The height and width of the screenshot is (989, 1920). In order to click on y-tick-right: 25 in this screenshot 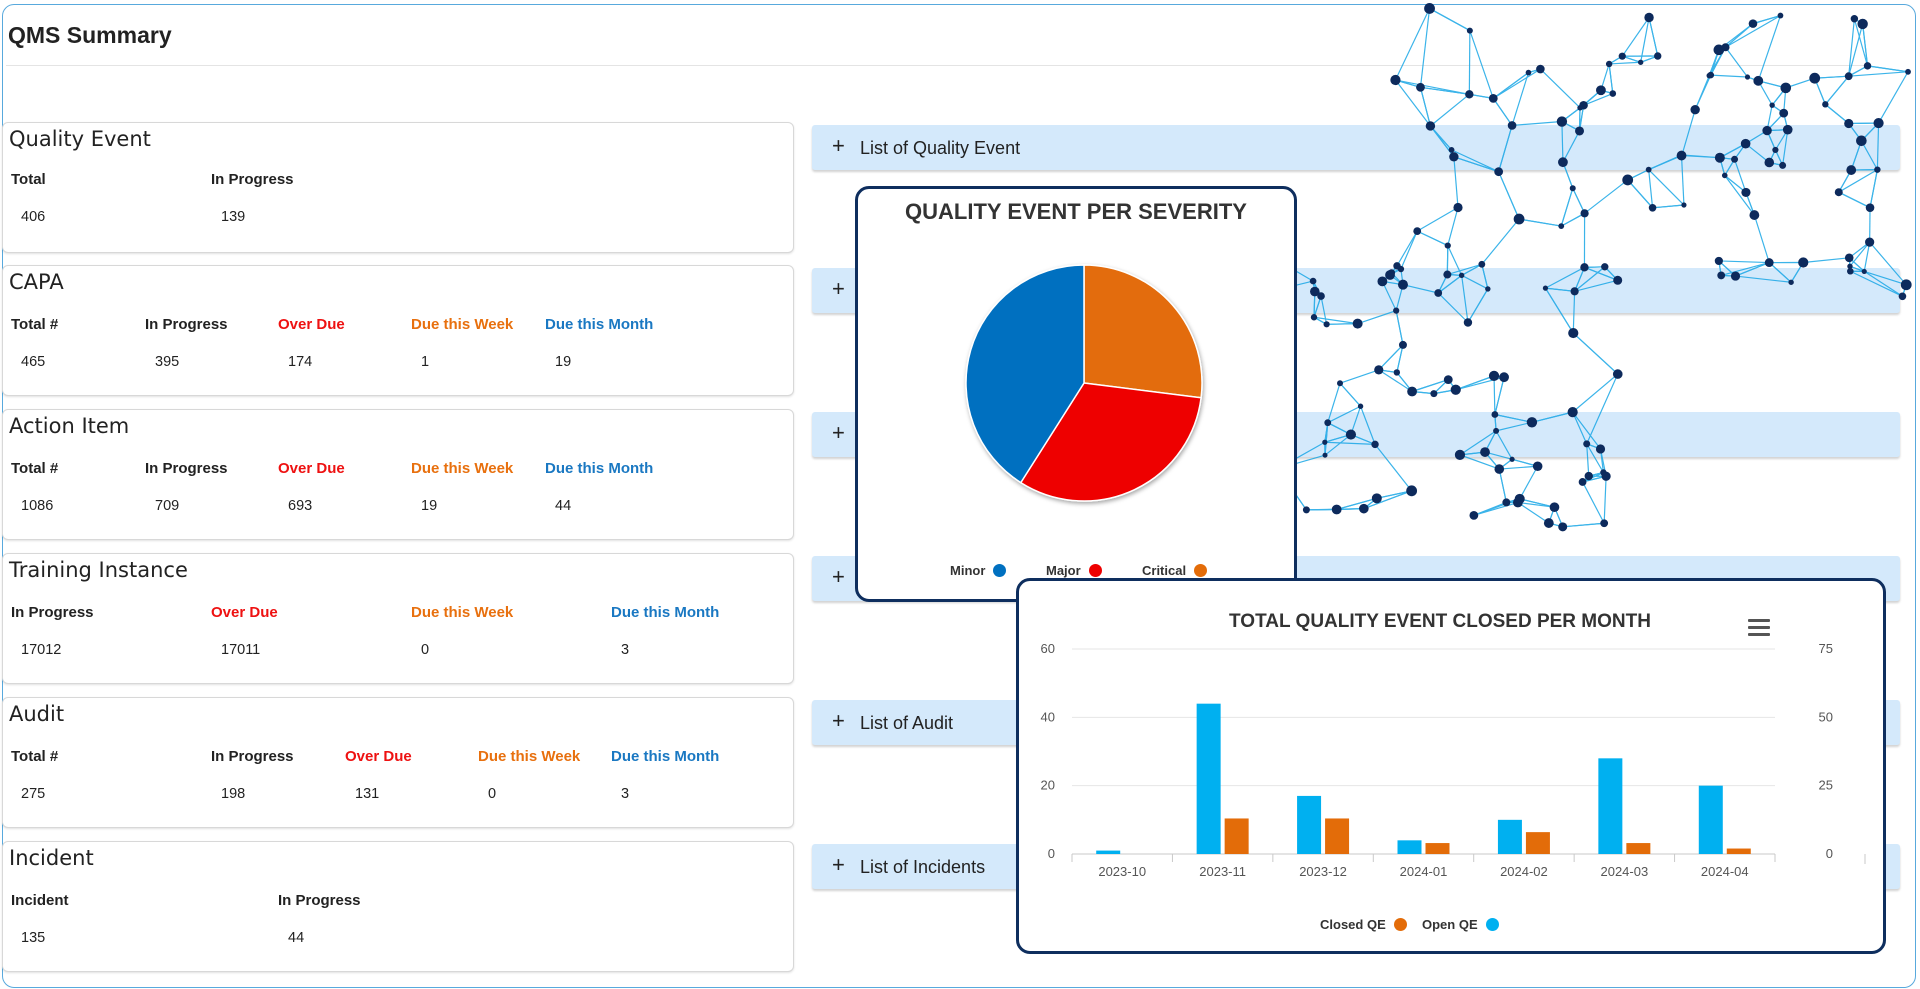, I will do `click(1826, 785)`.